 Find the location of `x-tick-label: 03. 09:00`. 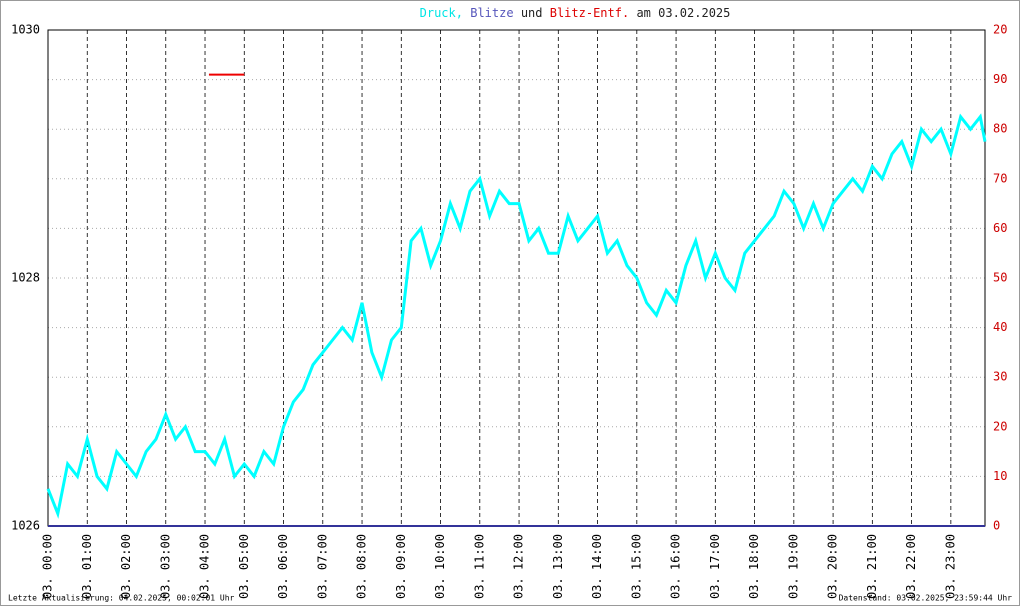

x-tick-label: 03. 09:00 is located at coordinates (401, 566).